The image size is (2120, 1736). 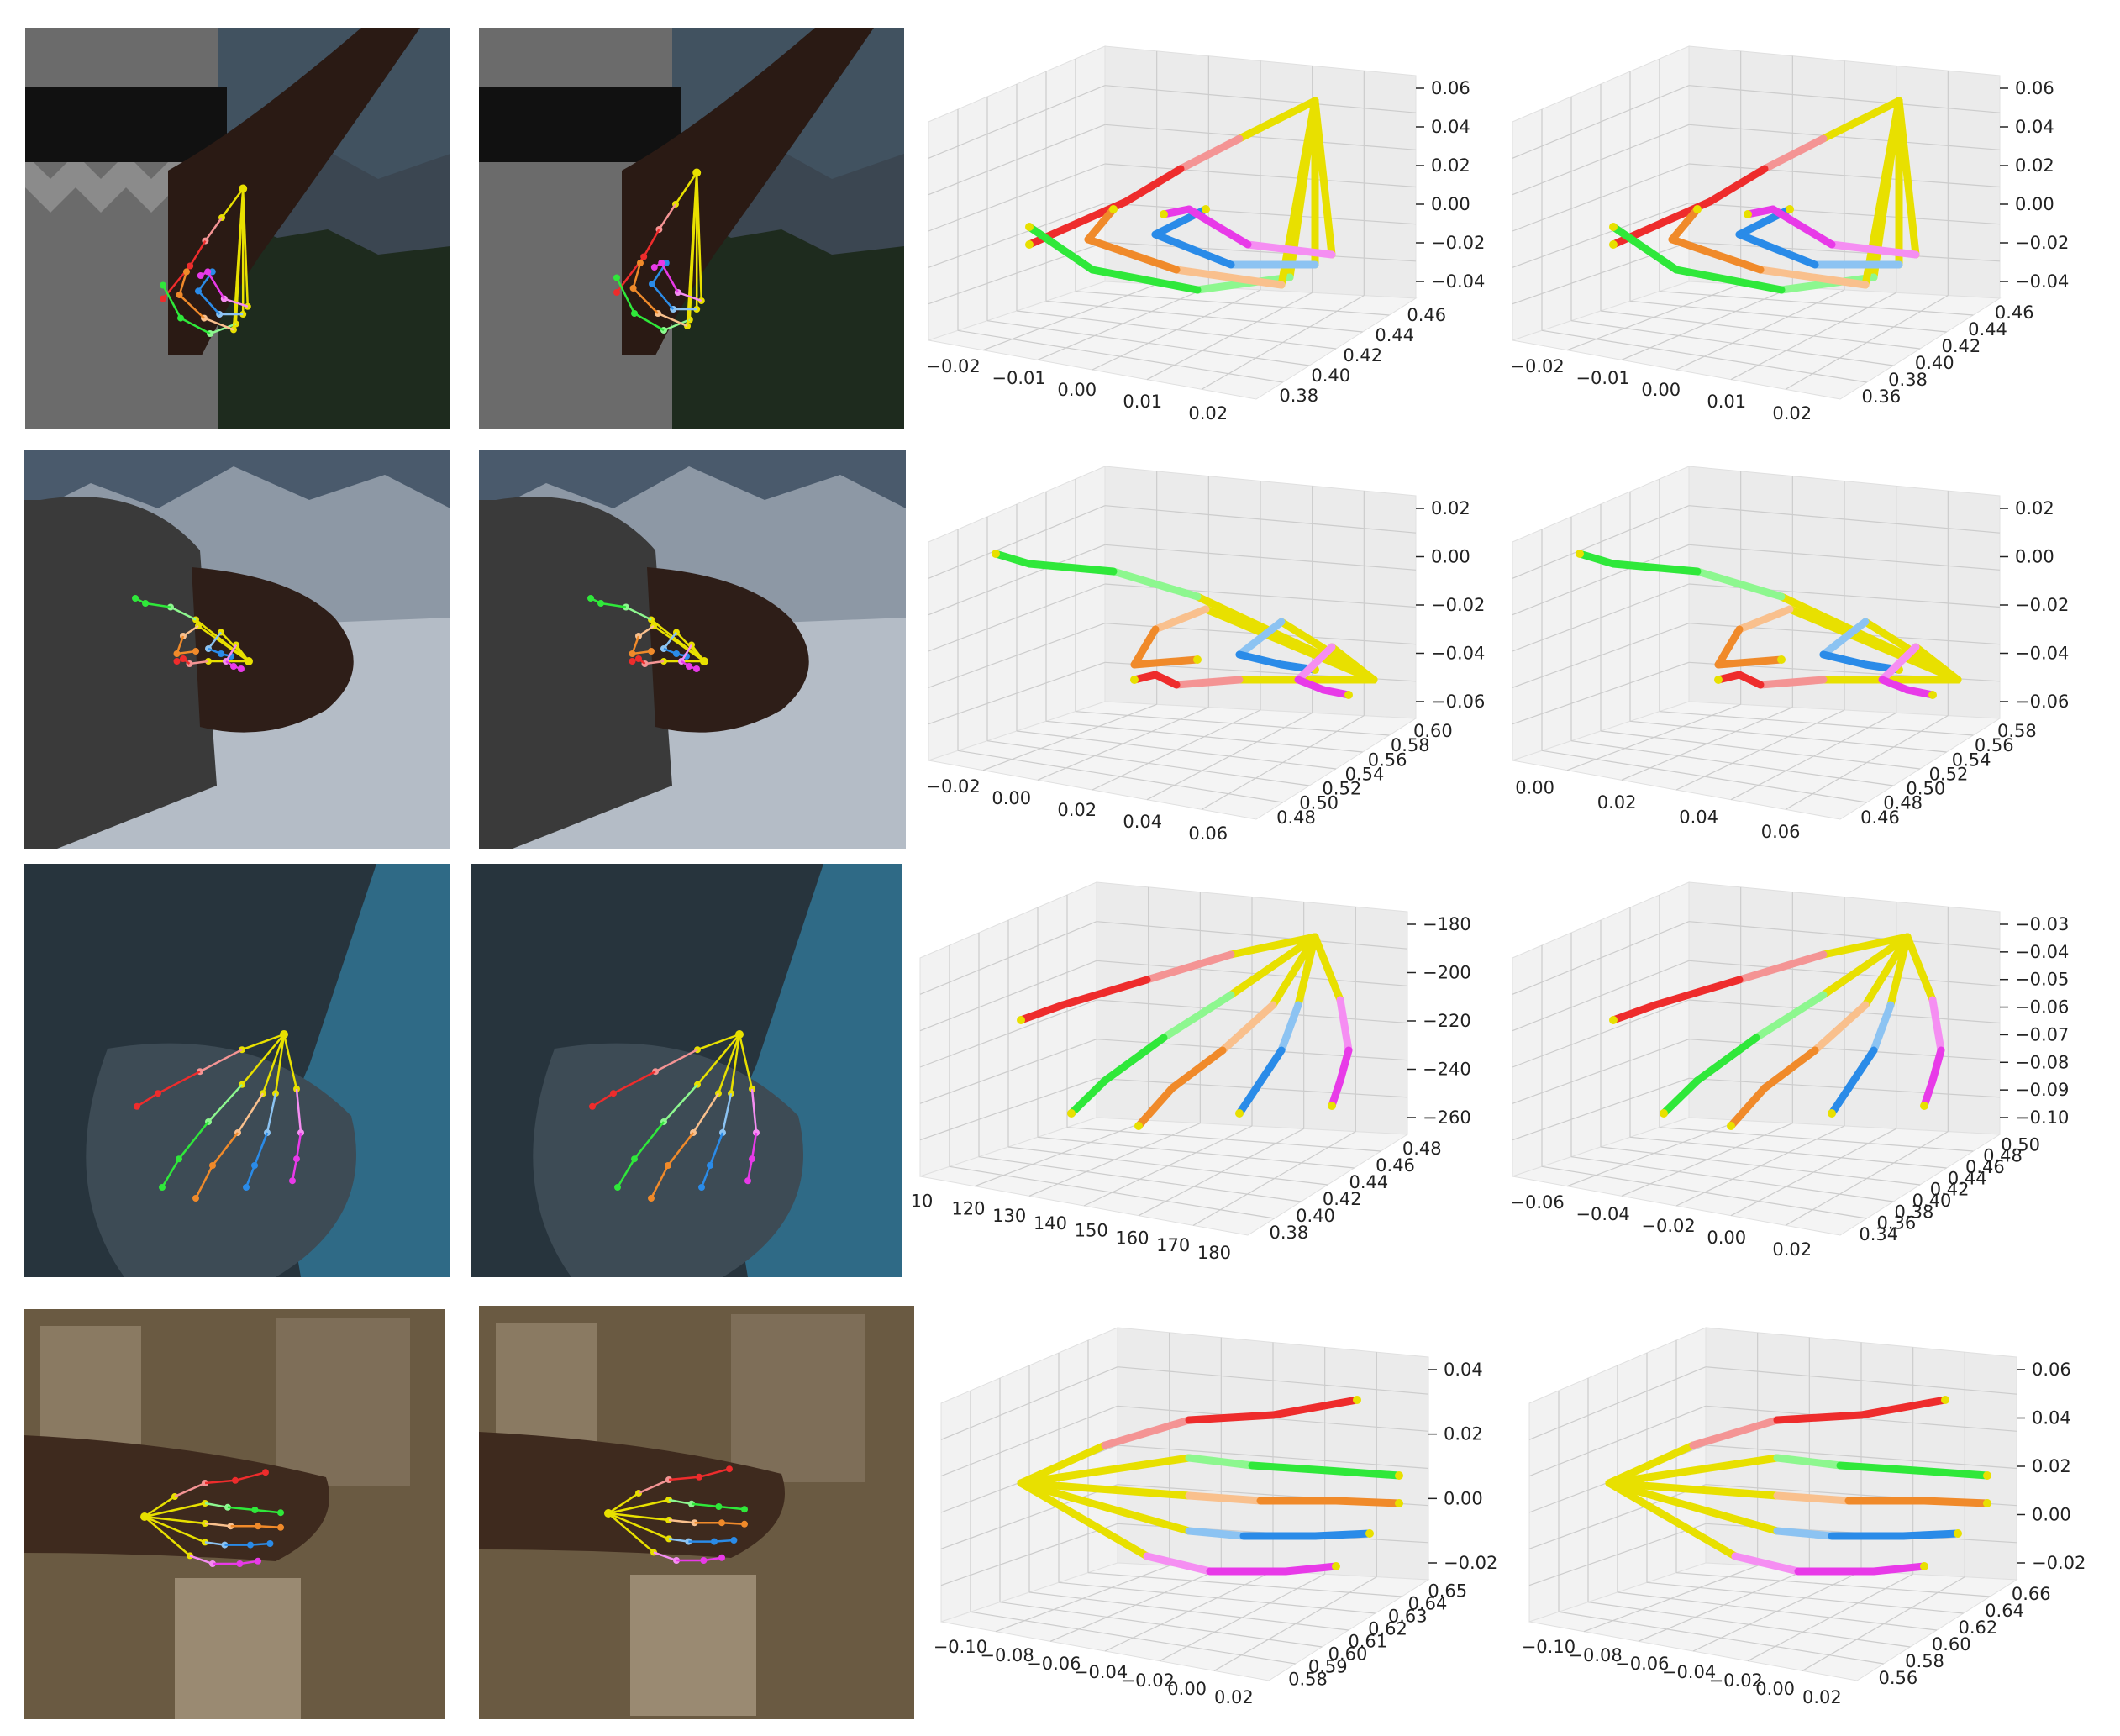 I want to click on y-tick-label: 0.64, so click(x=1428, y=1604).